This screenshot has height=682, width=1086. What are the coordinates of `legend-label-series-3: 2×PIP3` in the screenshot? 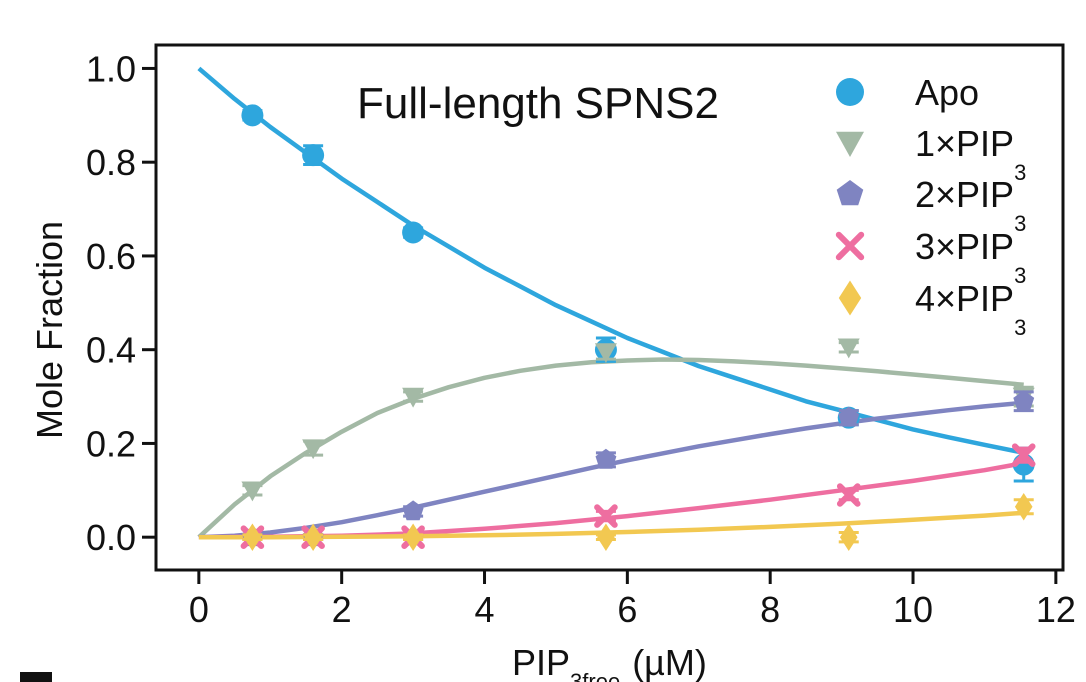 It's located at (970, 205).